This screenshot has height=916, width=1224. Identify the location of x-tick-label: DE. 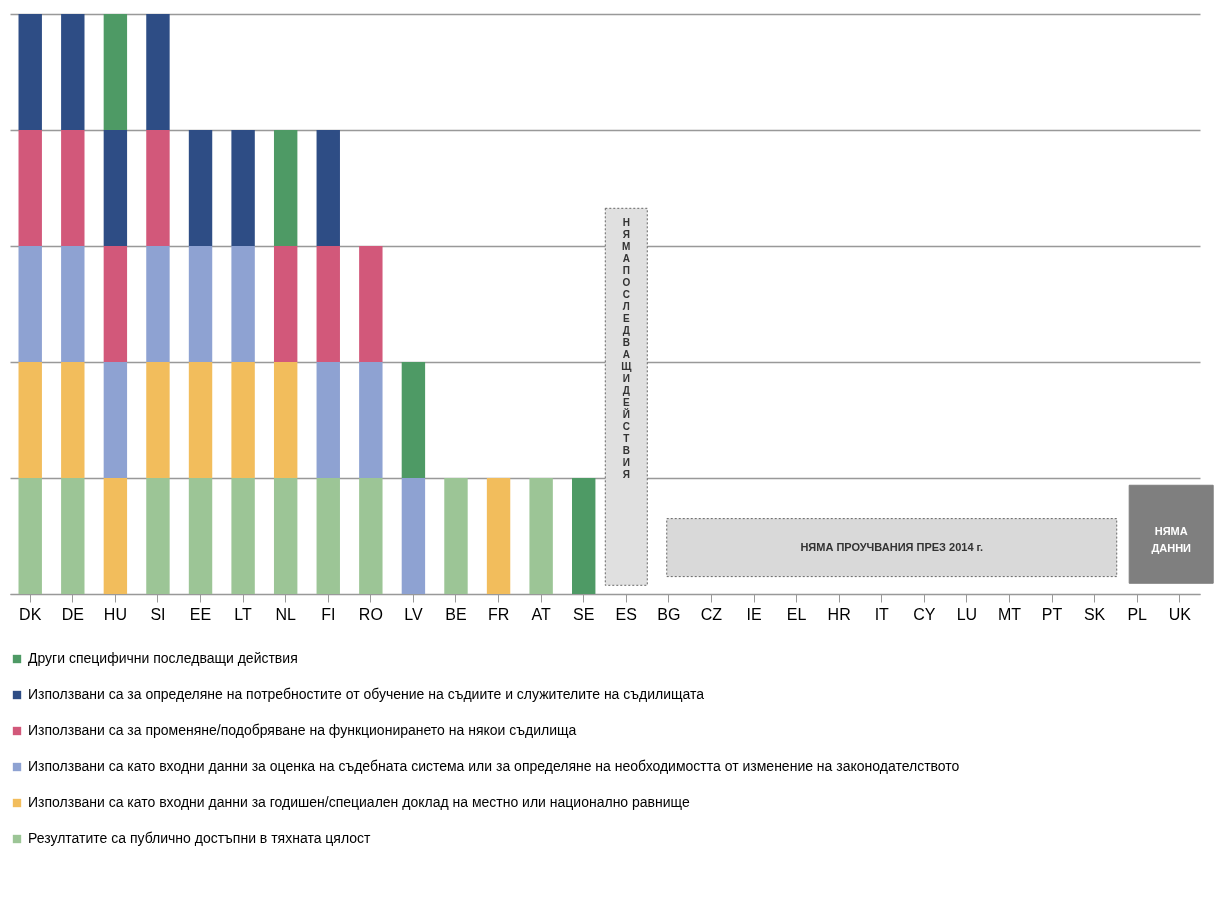
(72, 614).